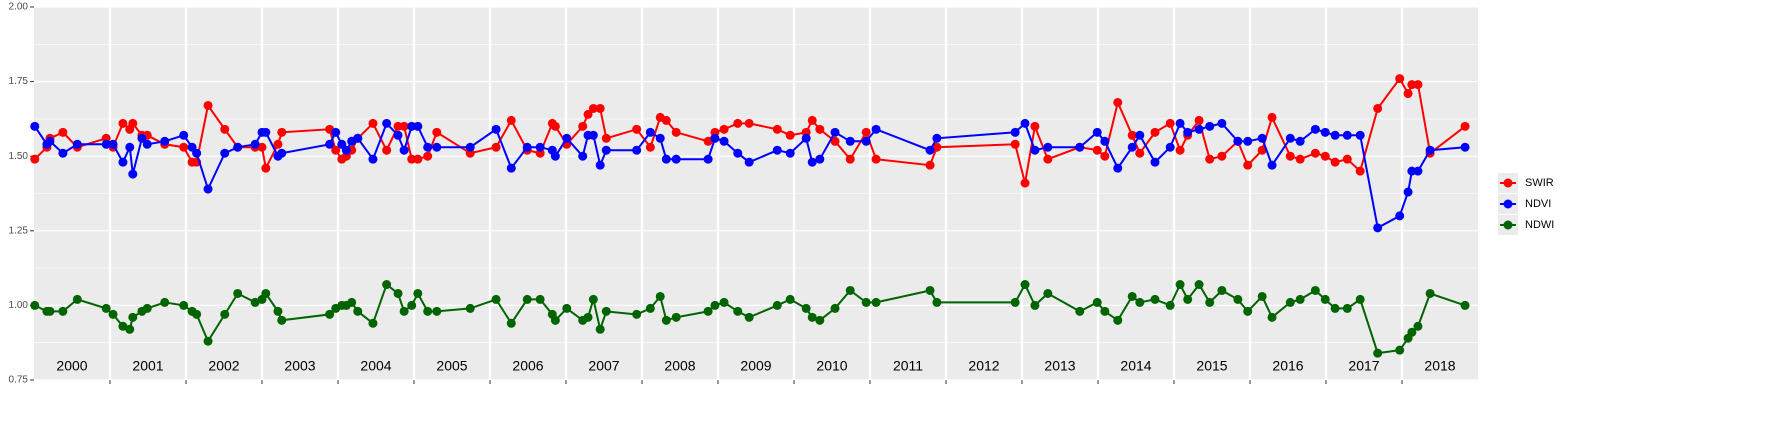  Describe the element at coordinates (1538, 204) in the screenshot. I see `legend-label: NDVI` at that location.